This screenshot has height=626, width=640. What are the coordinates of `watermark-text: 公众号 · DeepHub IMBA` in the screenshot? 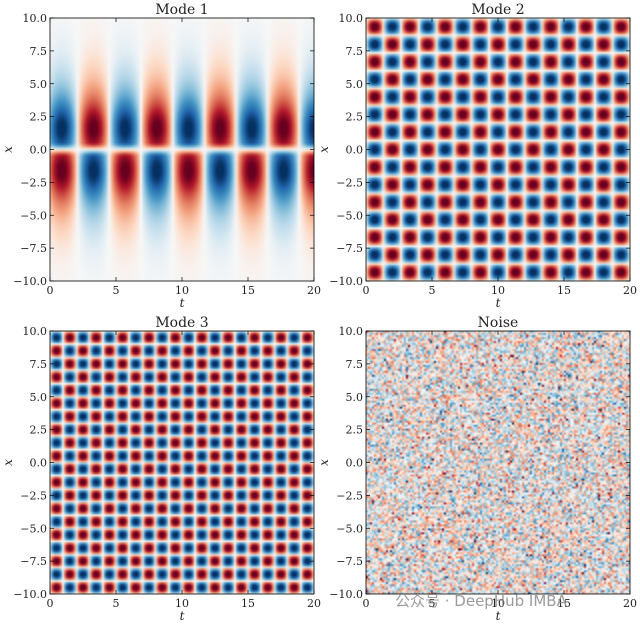 It's located at (481, 601).